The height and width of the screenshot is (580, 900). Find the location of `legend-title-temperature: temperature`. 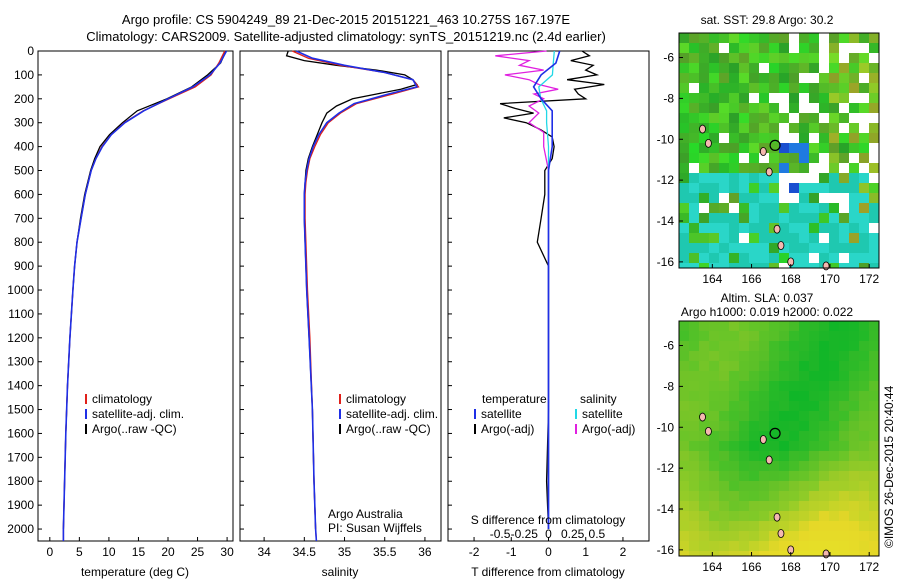

legend-title-temperature: temperature is located at coordinates (514, 399).